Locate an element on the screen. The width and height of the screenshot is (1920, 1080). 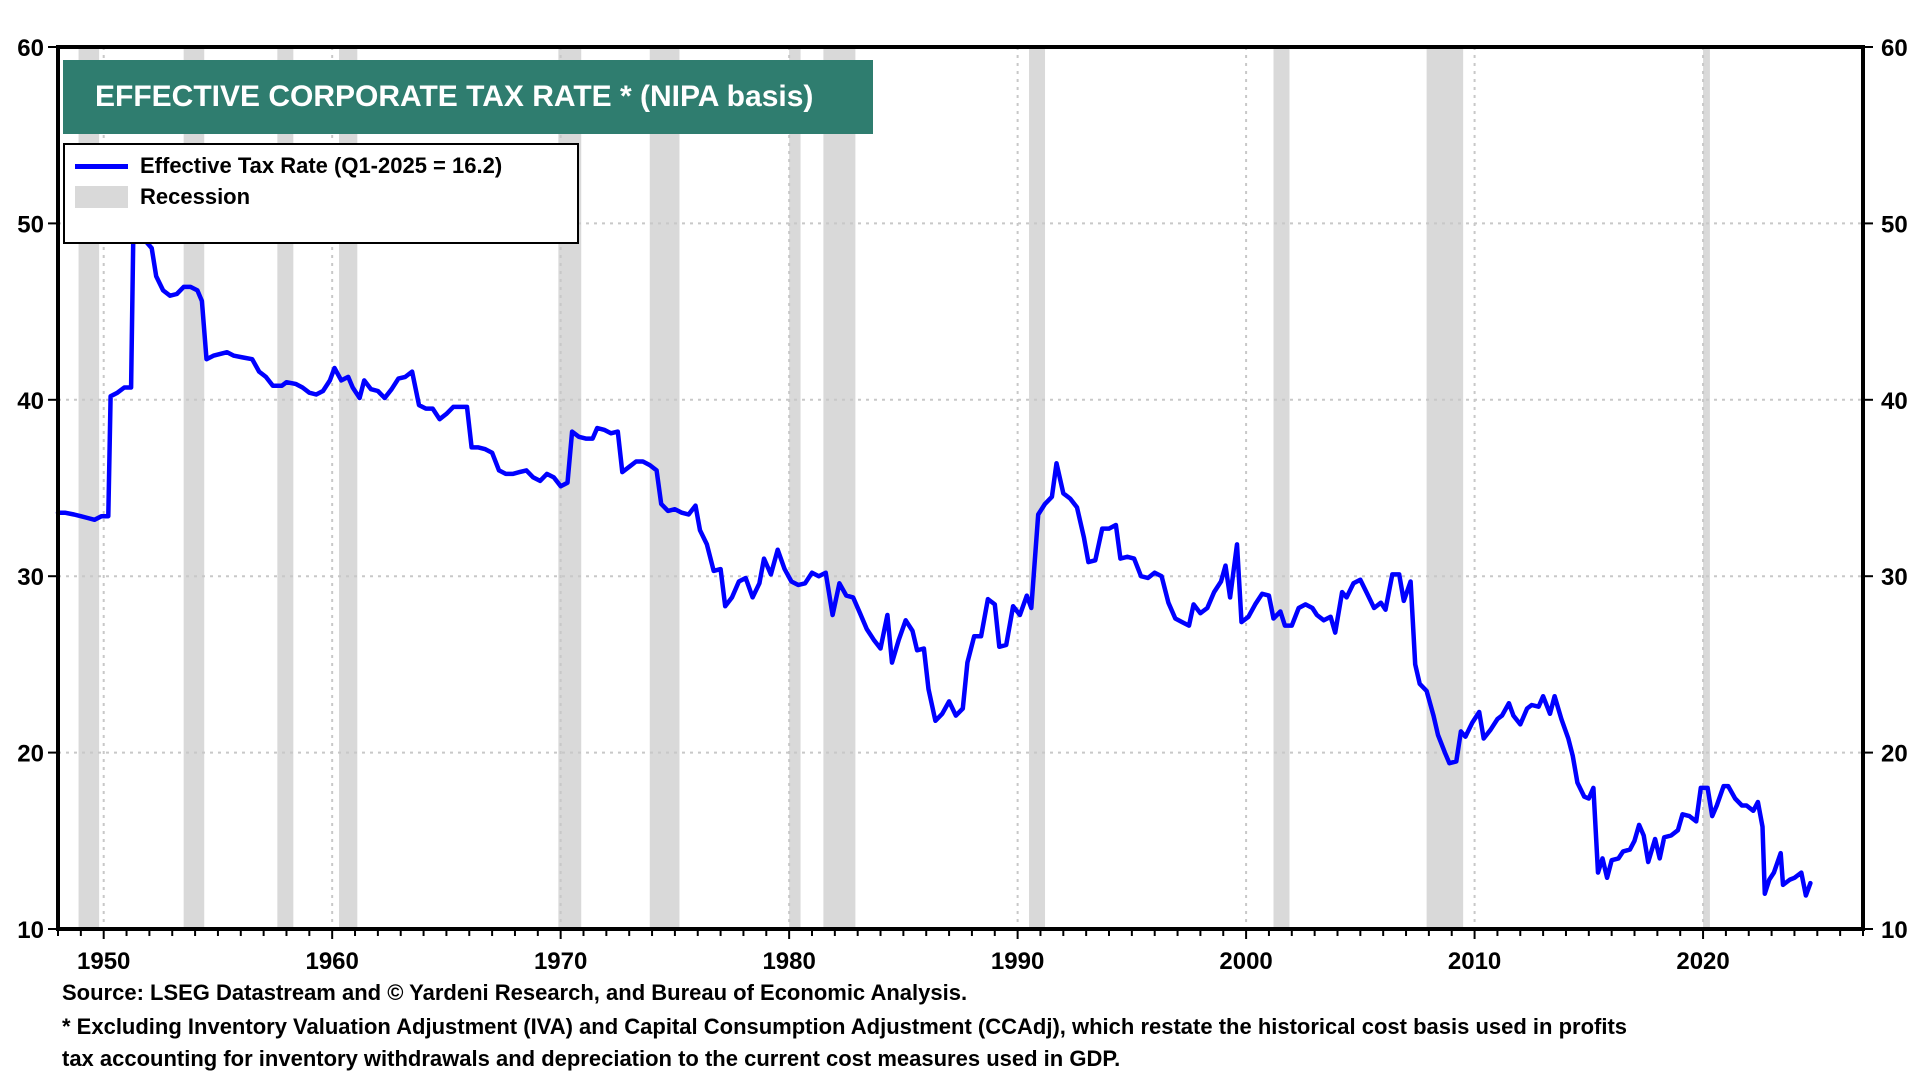
legend-item-recession: Recession is located at coordinates (162, 197).